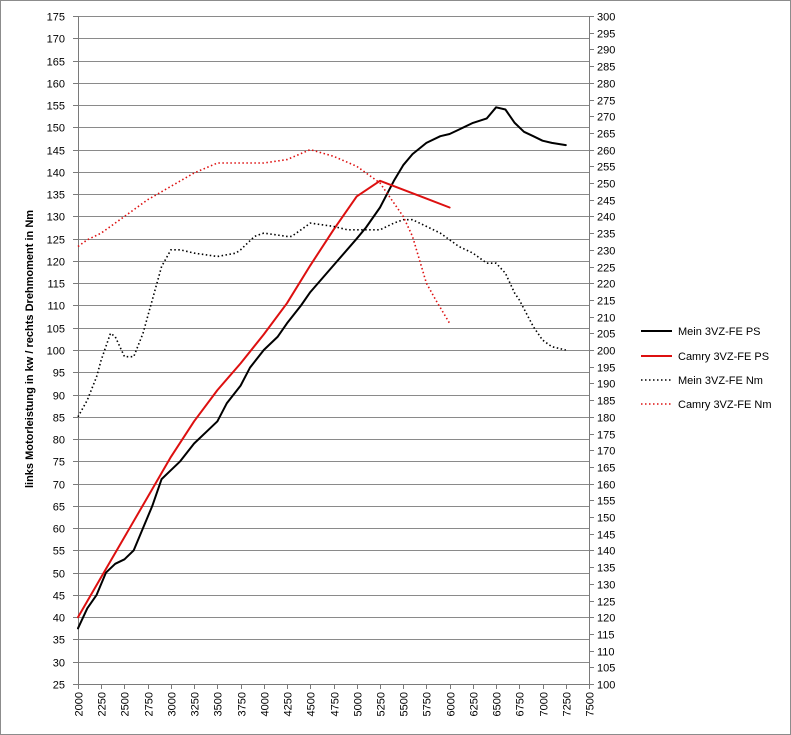 The image size is (791, 735). I want to click on x-tick-label: 3250, so click(196, 704).